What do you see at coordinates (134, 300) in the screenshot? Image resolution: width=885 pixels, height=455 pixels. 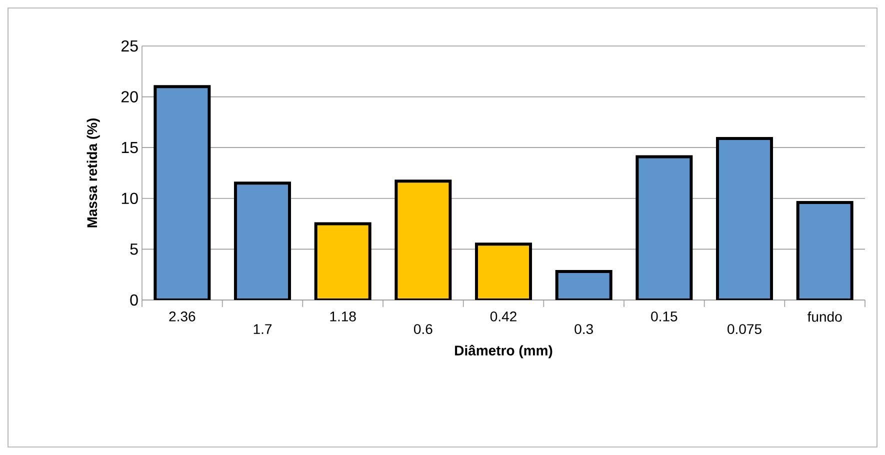 I see `y-tick-label: 0` at bounding box center [134, 300].